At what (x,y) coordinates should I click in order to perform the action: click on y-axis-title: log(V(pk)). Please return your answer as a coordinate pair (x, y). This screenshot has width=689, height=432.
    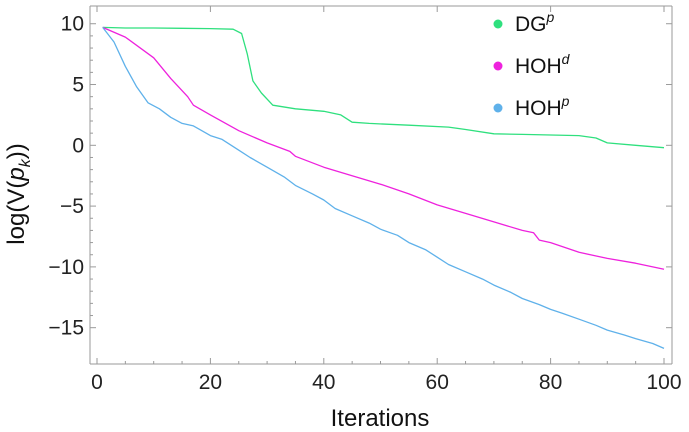
    Looking at the image, I should click on (18, 193).